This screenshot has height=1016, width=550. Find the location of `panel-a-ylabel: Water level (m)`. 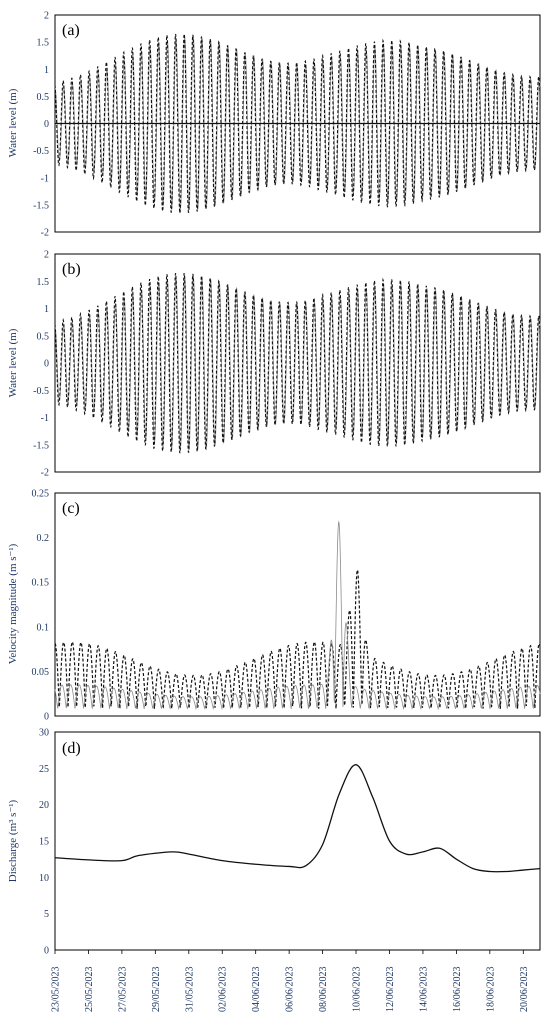

panel-a-ylabel: Water level (m) is located at coordinates (13, 122).